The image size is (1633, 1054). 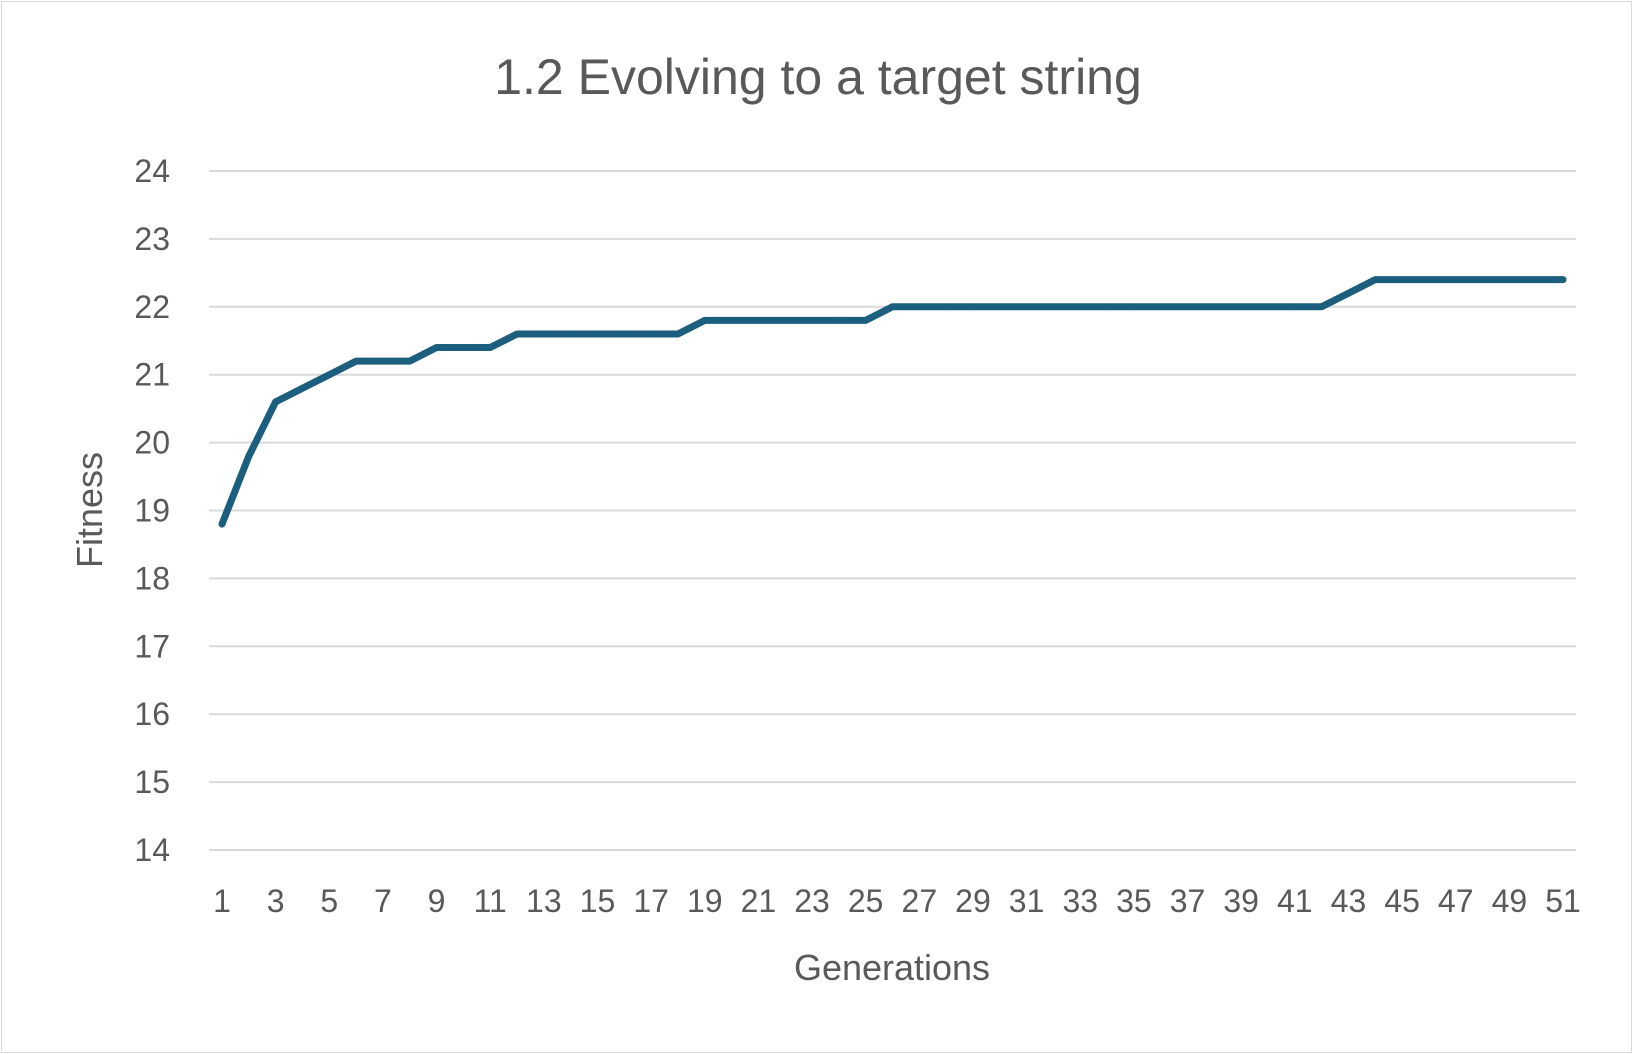 What do you see at coordinates (437, 901) in the screenshot?
I see `x-tick-label: 9` at bounding box center [437, 901].